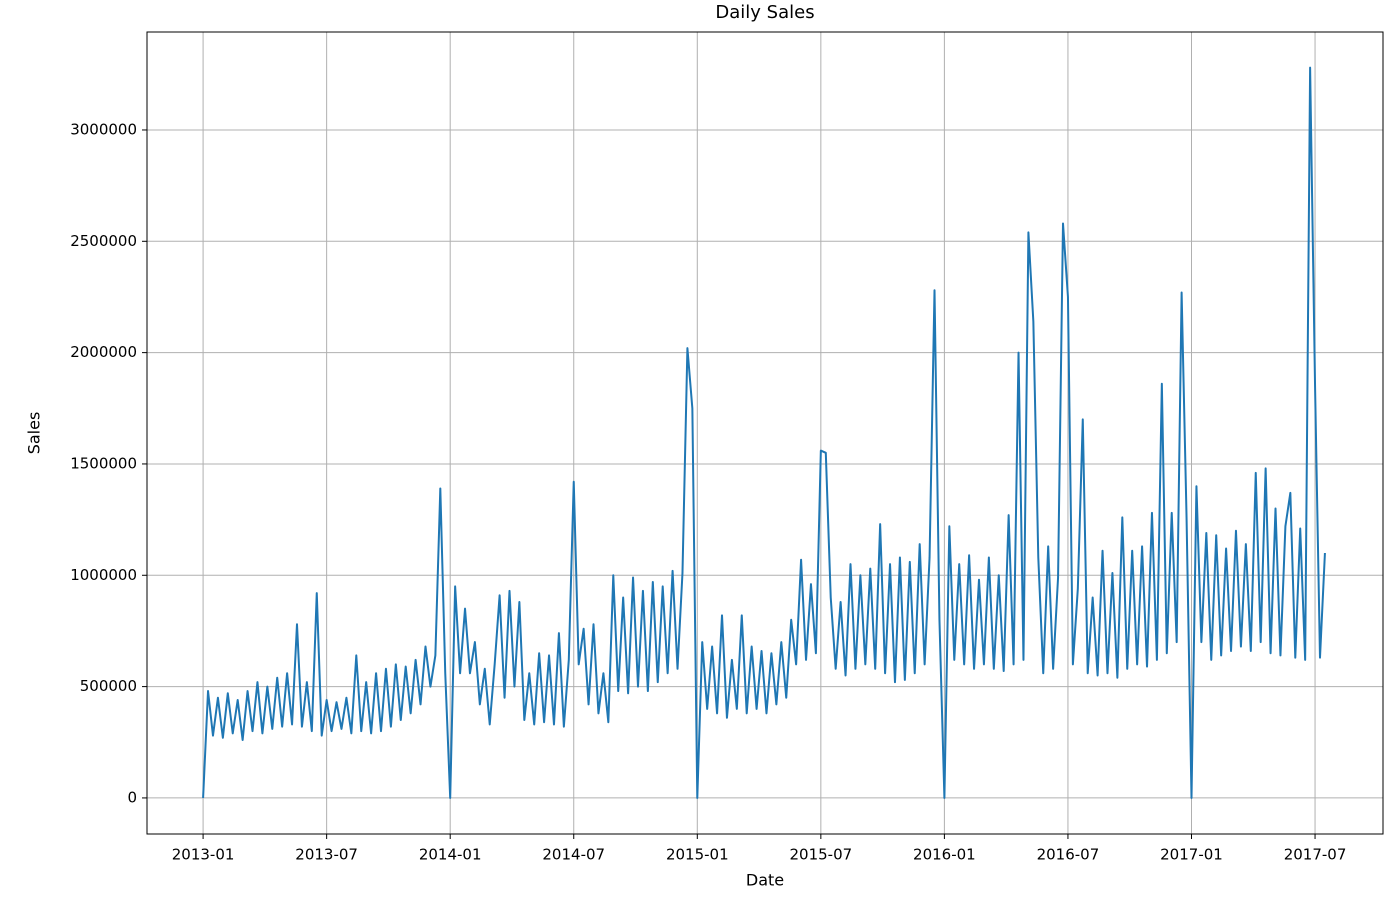  I want to click on y-tick-label: 1500000, so click(103, 463).